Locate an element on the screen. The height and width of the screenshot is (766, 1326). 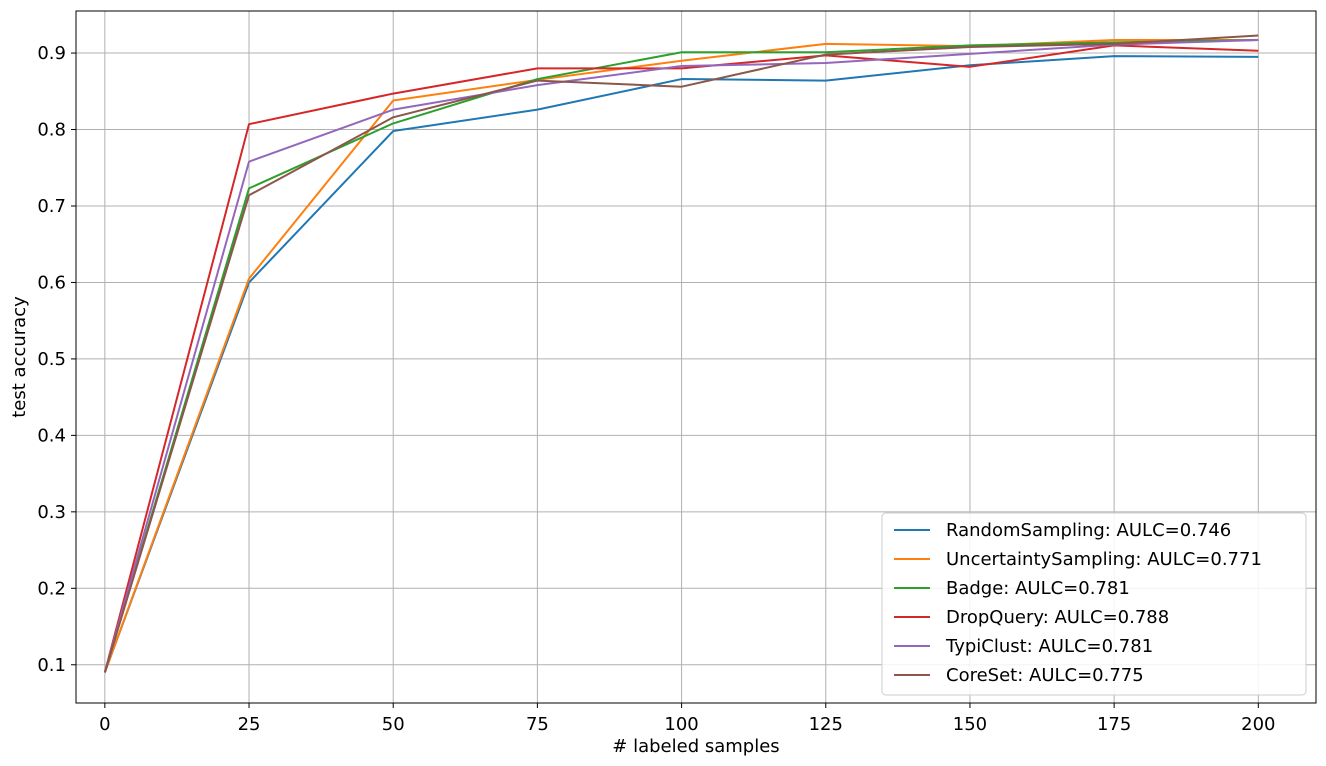
legend-label: DropQuery: AULC=0.788 is located at coordinates (1057, 617).